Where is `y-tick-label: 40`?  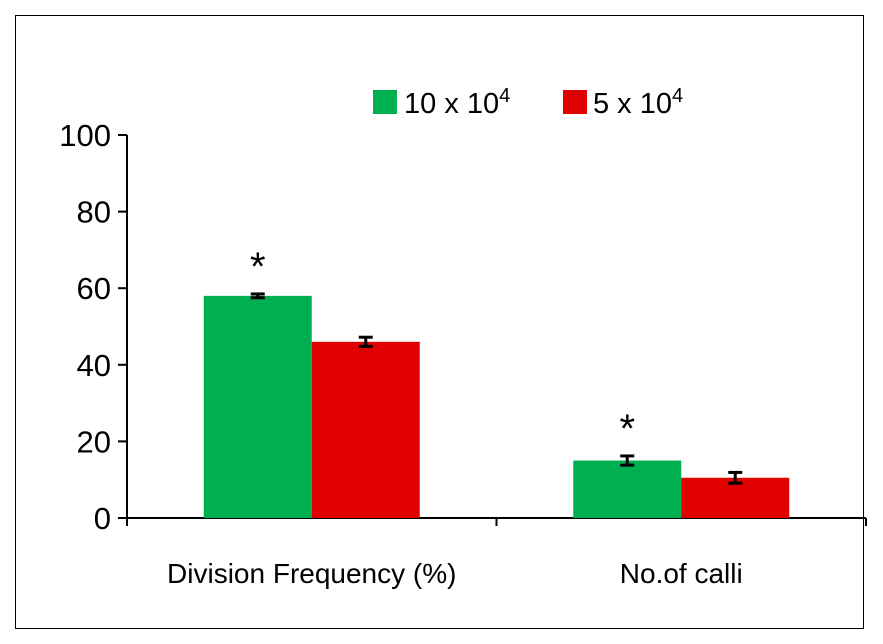
y-tick-label: 40 is located at coordinates (94, 365).